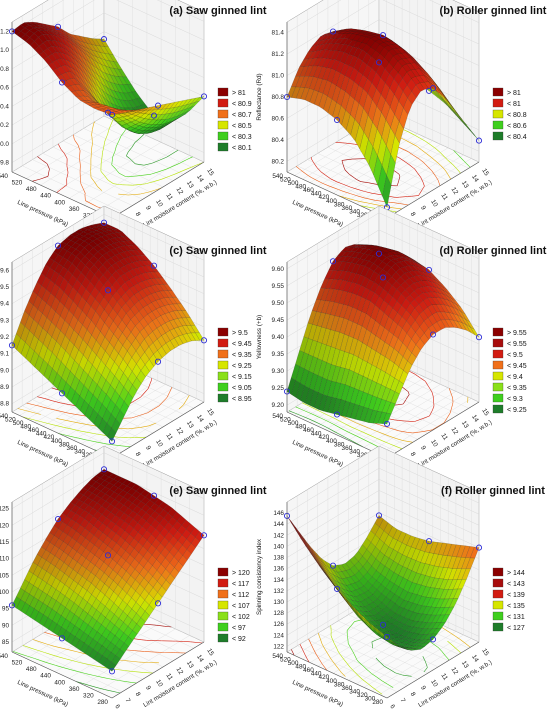  I want to click on z-tick-label: 81.0, so click(278, 76).